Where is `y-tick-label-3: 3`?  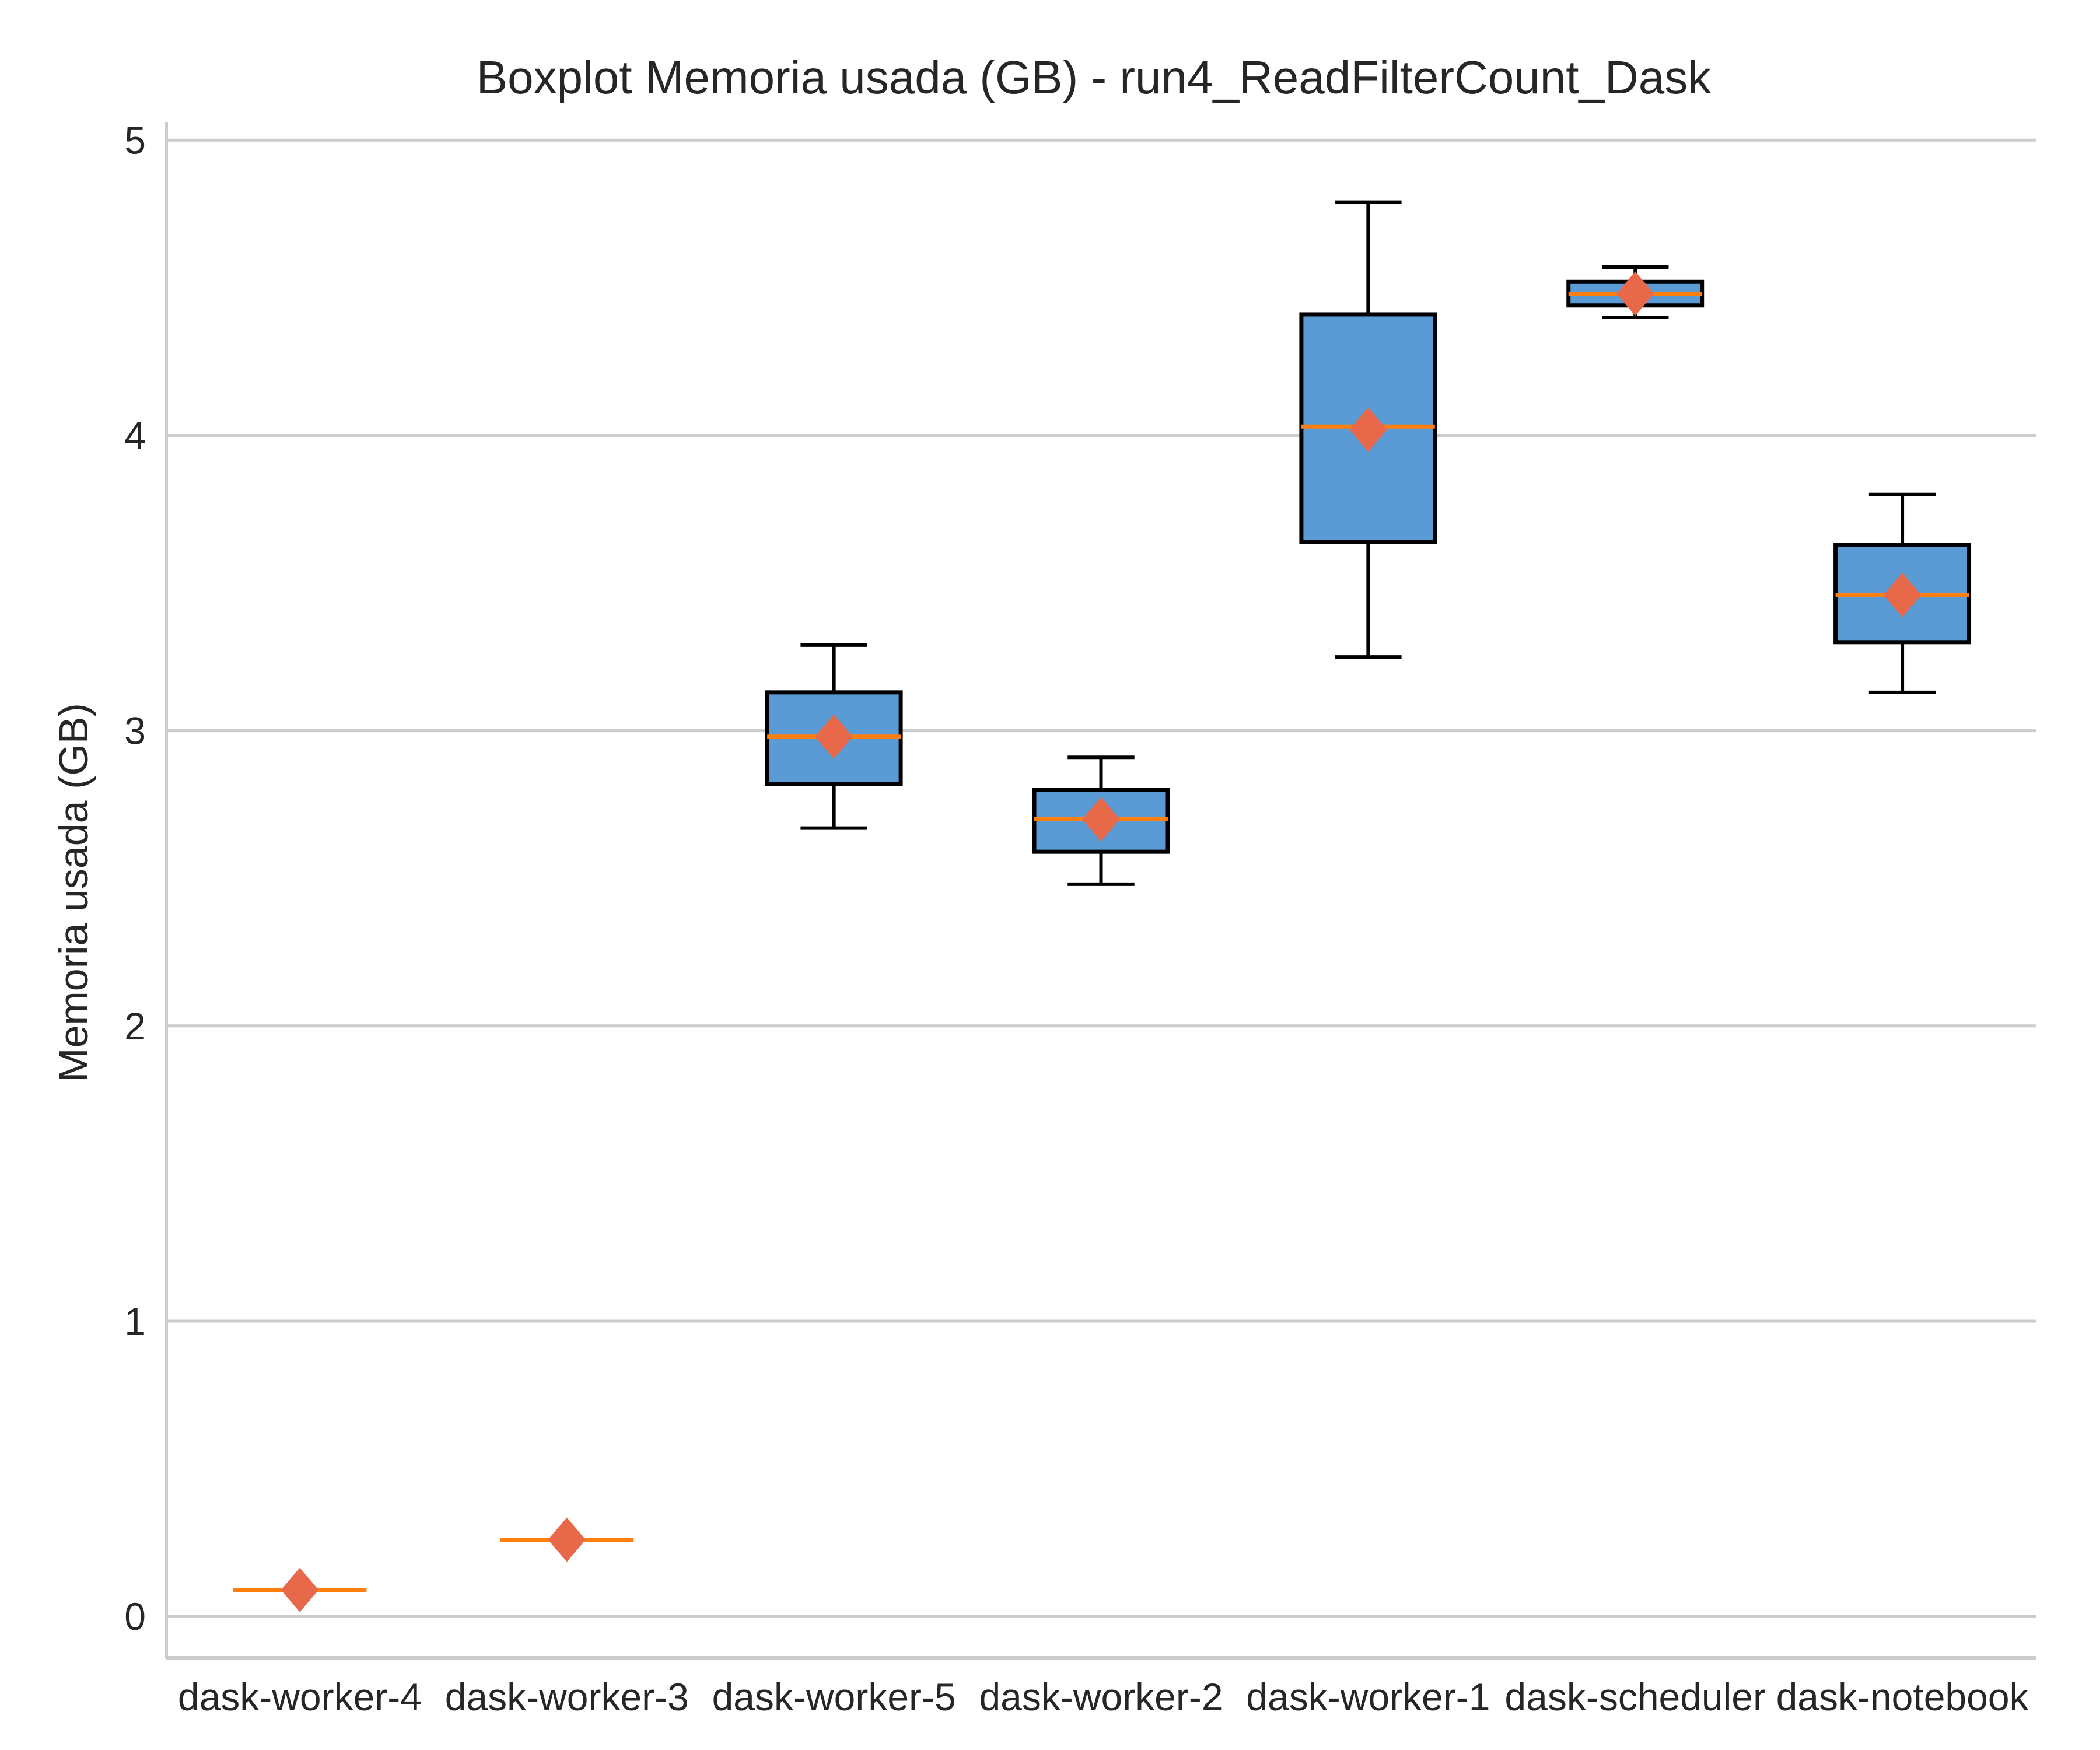 y-tick-label-3: 3 is located at coordinates (135, 730).